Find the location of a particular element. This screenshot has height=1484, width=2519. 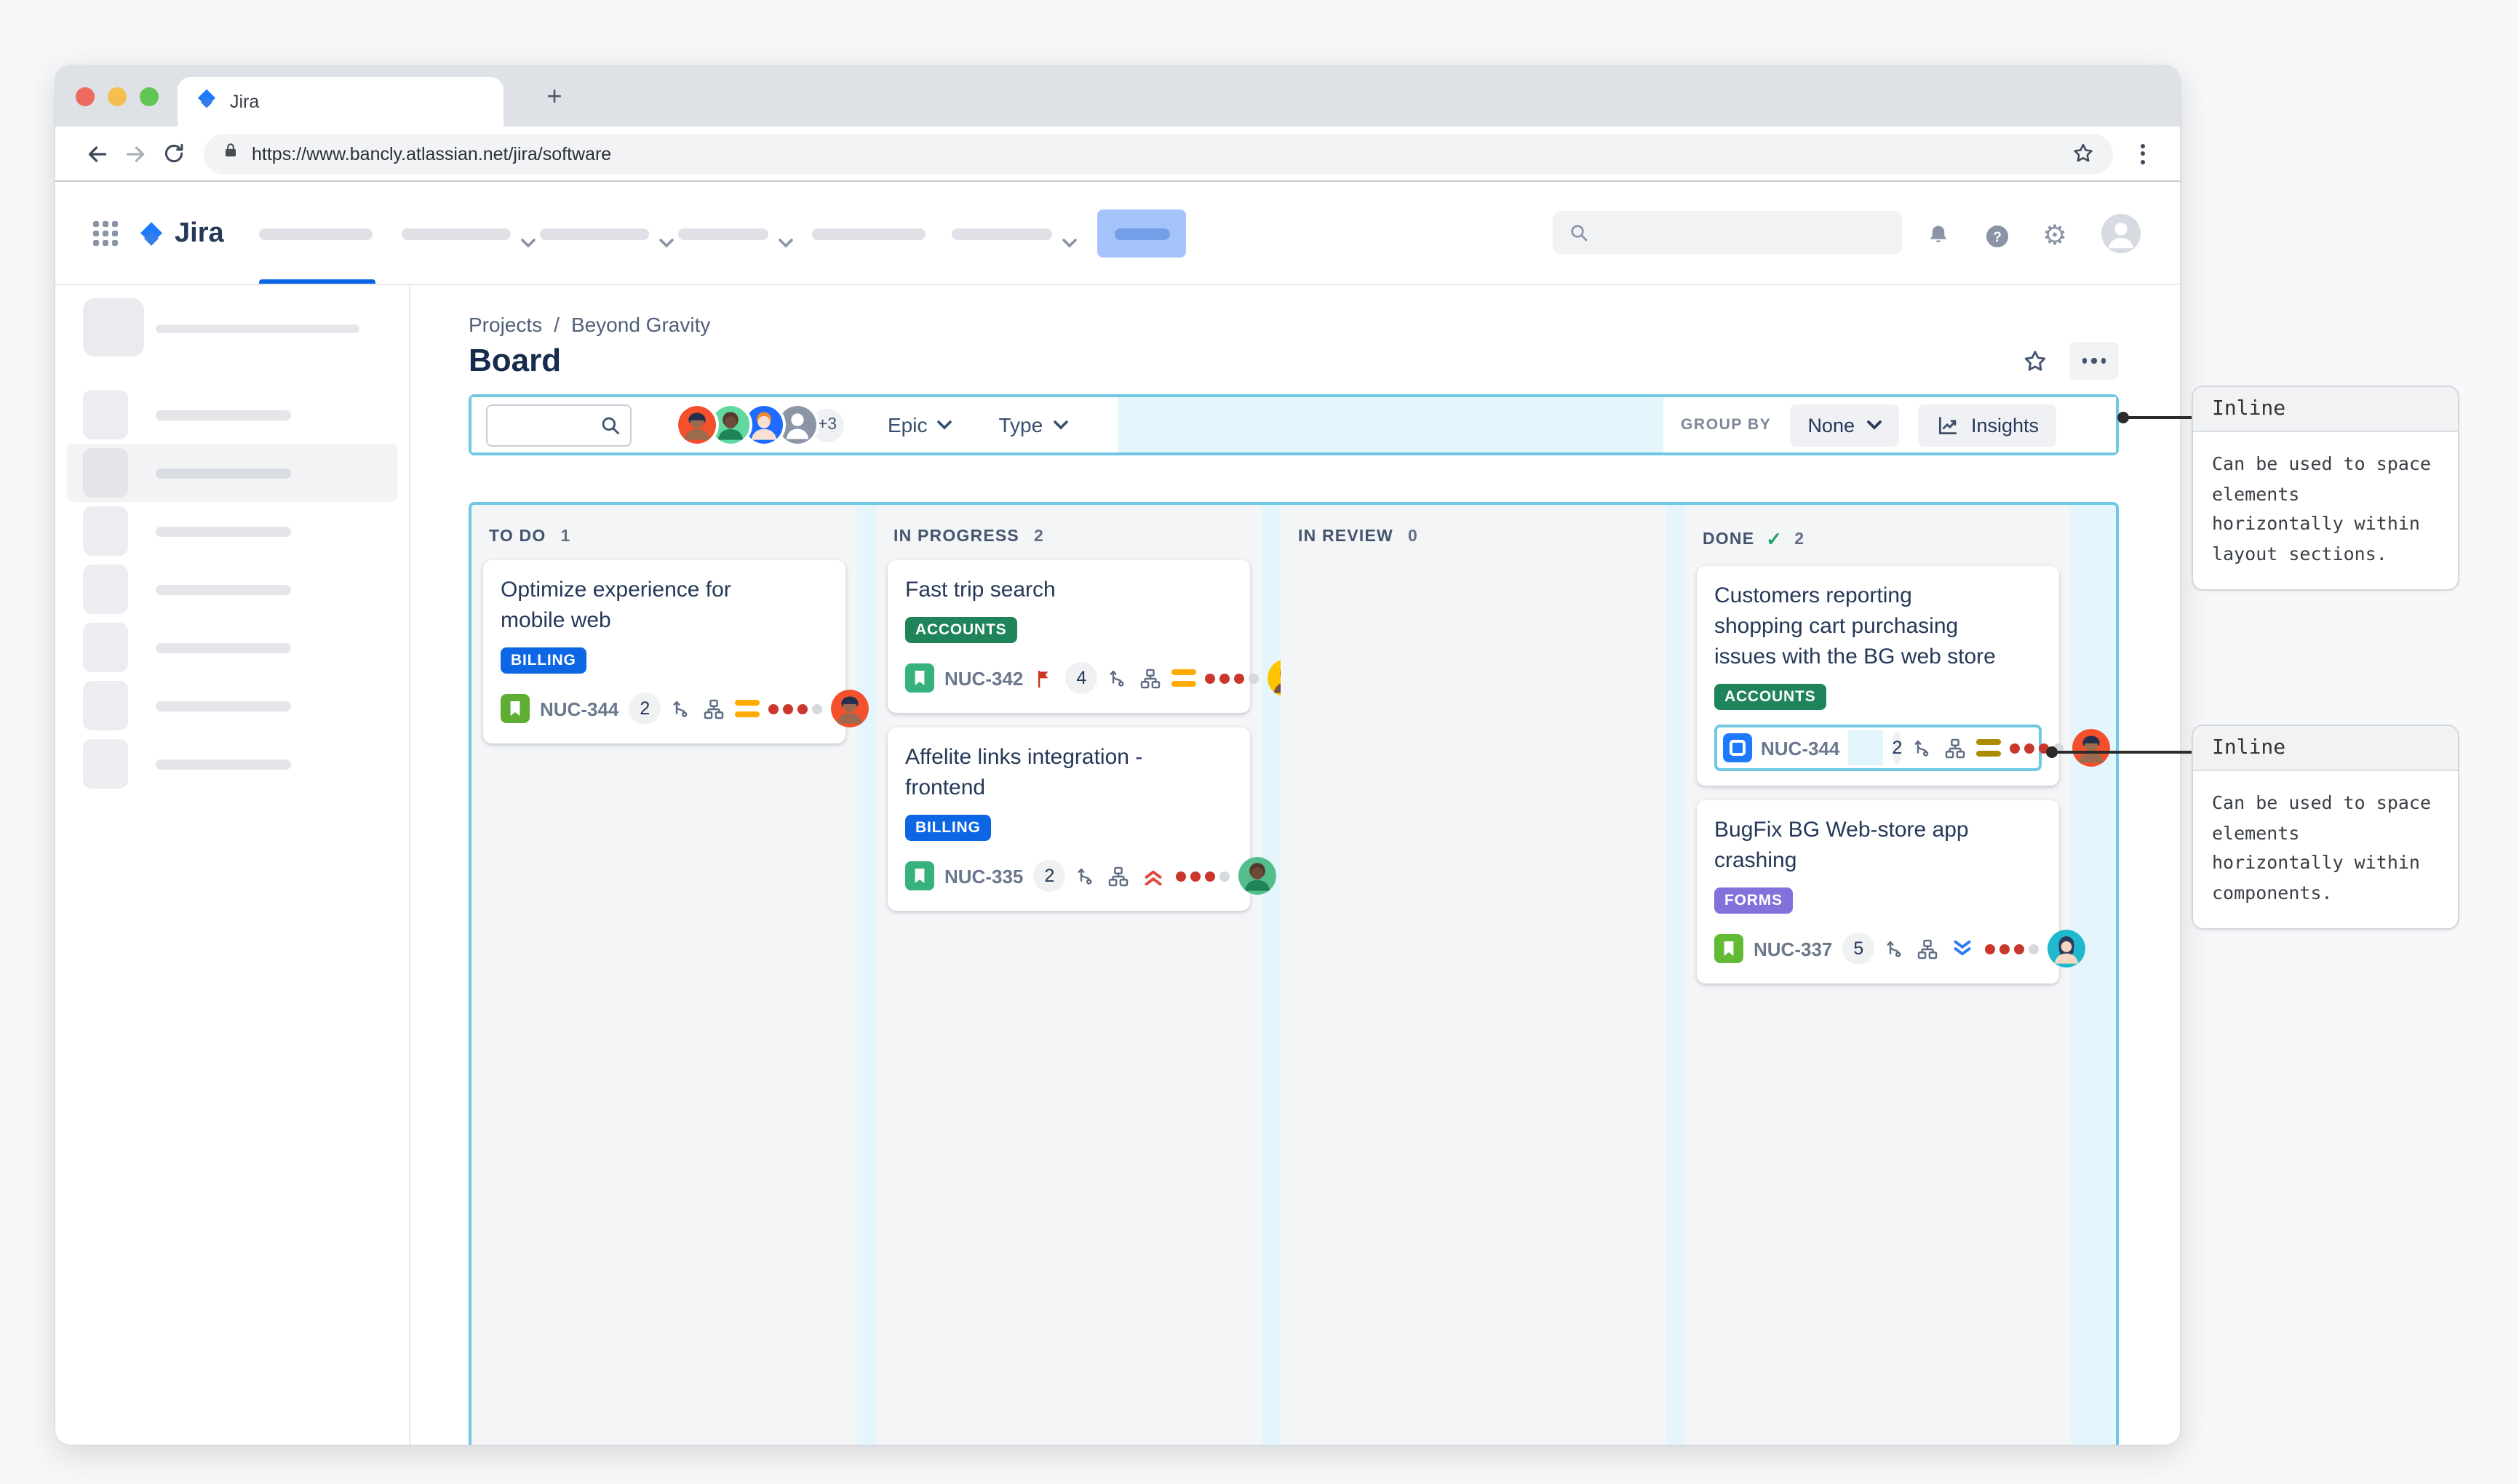

column-header: IN REVIEW 0 is located at coordinates (1358, 537).